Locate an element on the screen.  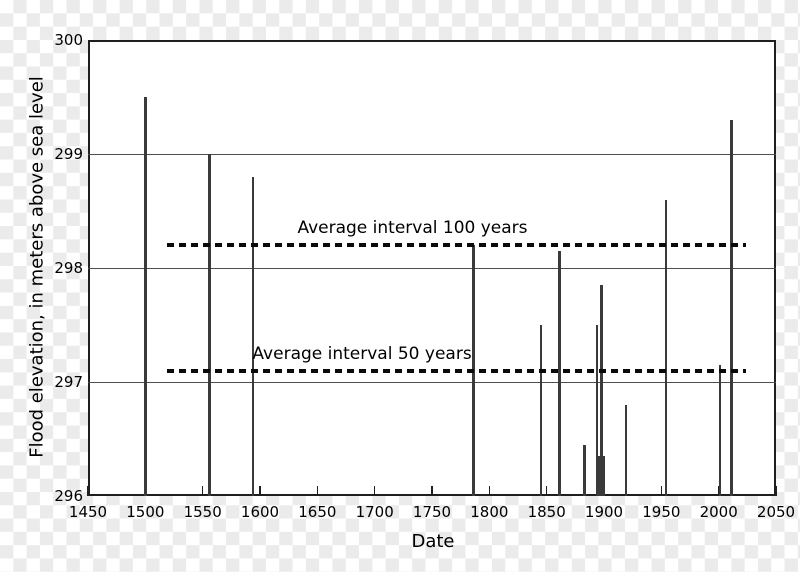
y-tick-label: 297 is located at coordinates (68, 382).